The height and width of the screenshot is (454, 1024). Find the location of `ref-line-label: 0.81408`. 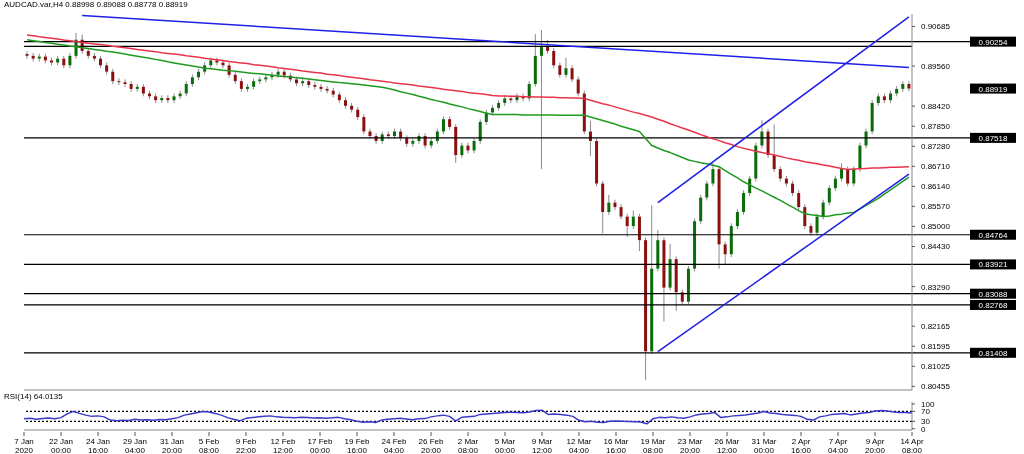

ref-line-label: 0.81408 is located at coordinates (993, 353).